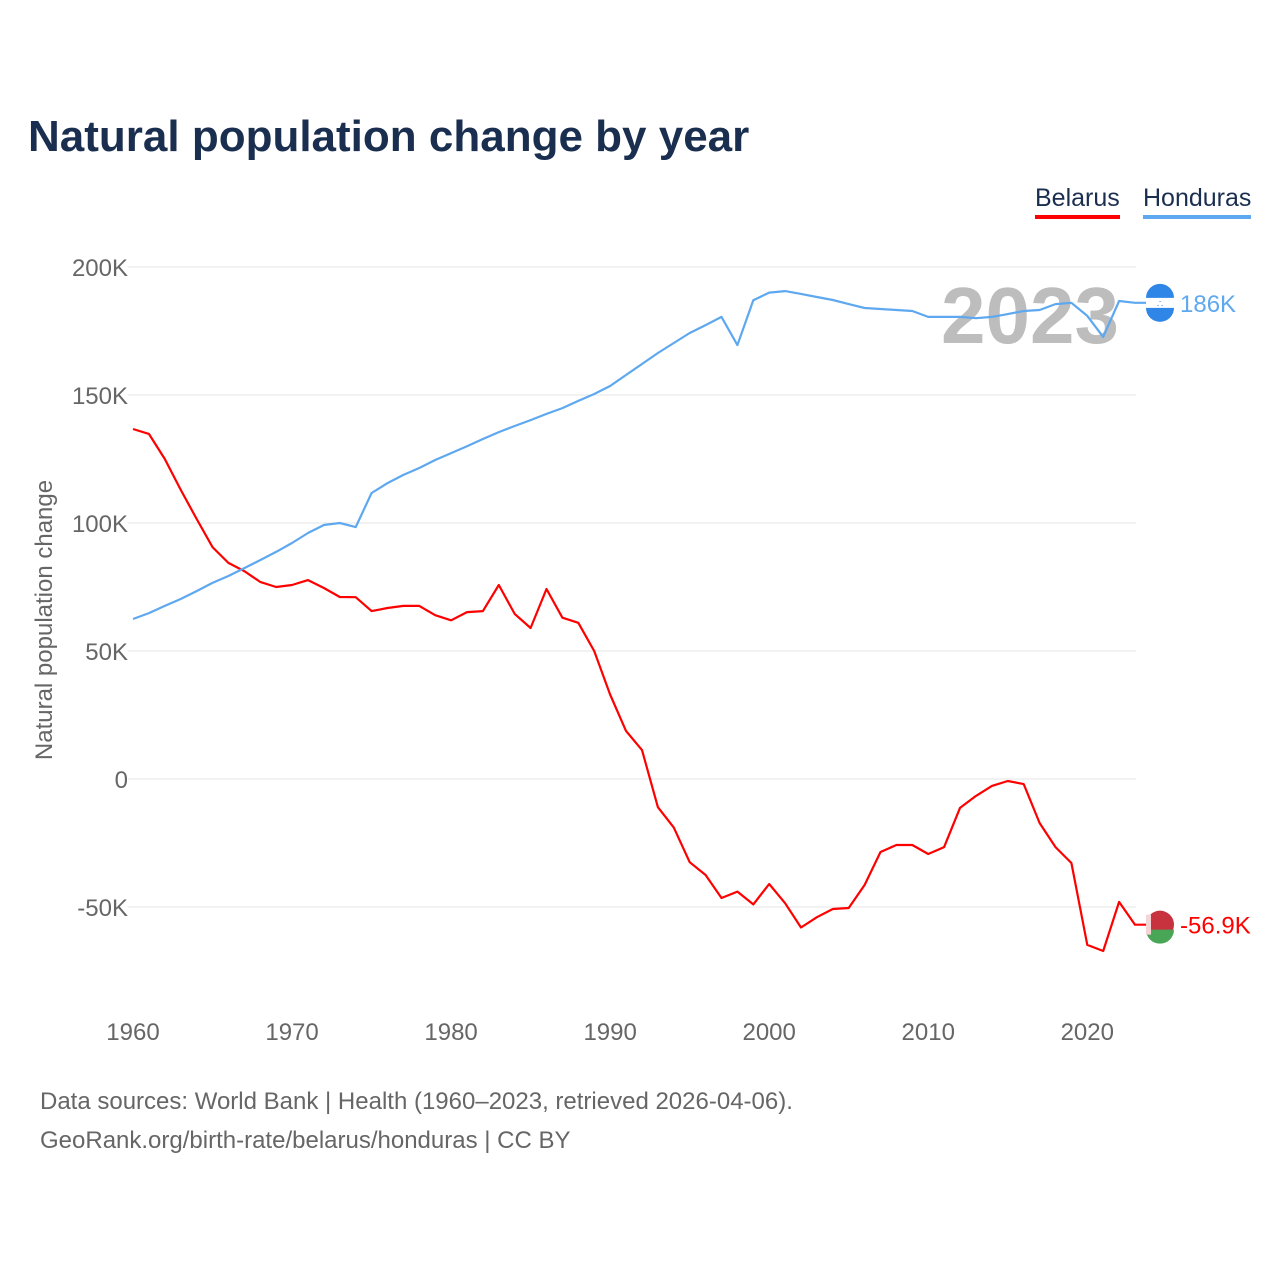 Image resolution: width=1280 pixels, height=1280 pixels. I want to click on y-tick-label: -50K, so click(102, 908).